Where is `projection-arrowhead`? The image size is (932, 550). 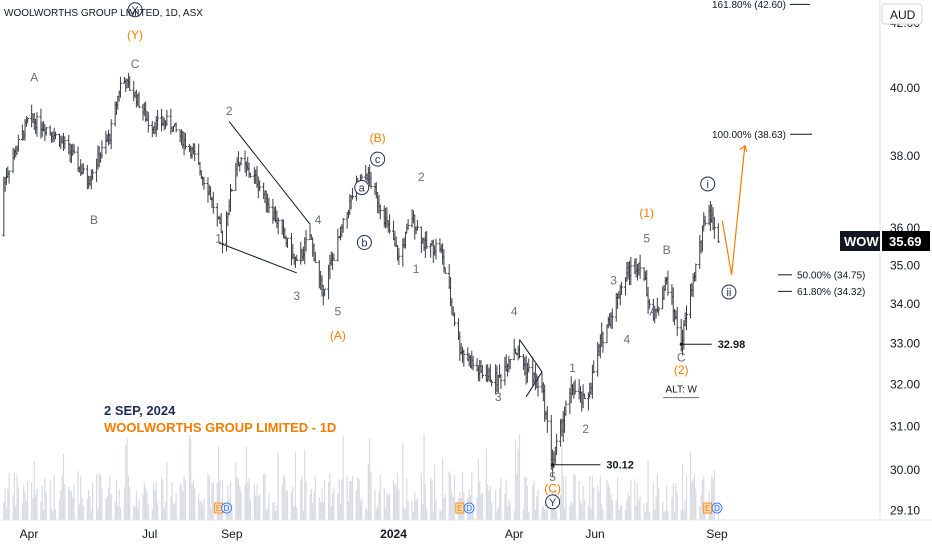
projection-arrowhead is located at coordinates (743, 148).